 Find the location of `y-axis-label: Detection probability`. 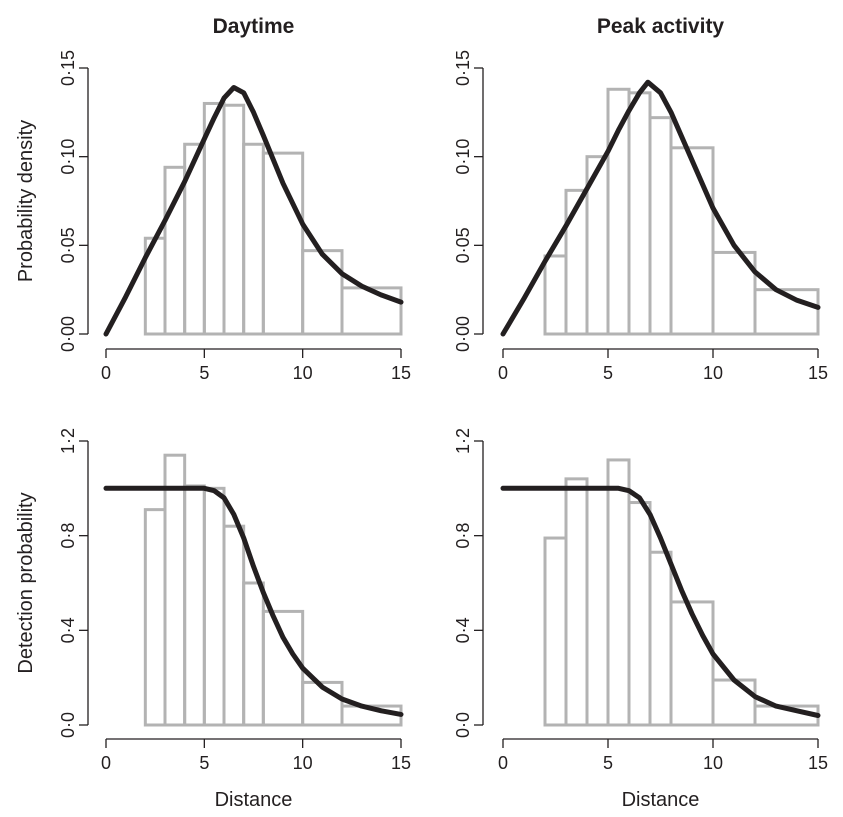

y-axis-label: Detection probability is located at coordinates (26, 582).